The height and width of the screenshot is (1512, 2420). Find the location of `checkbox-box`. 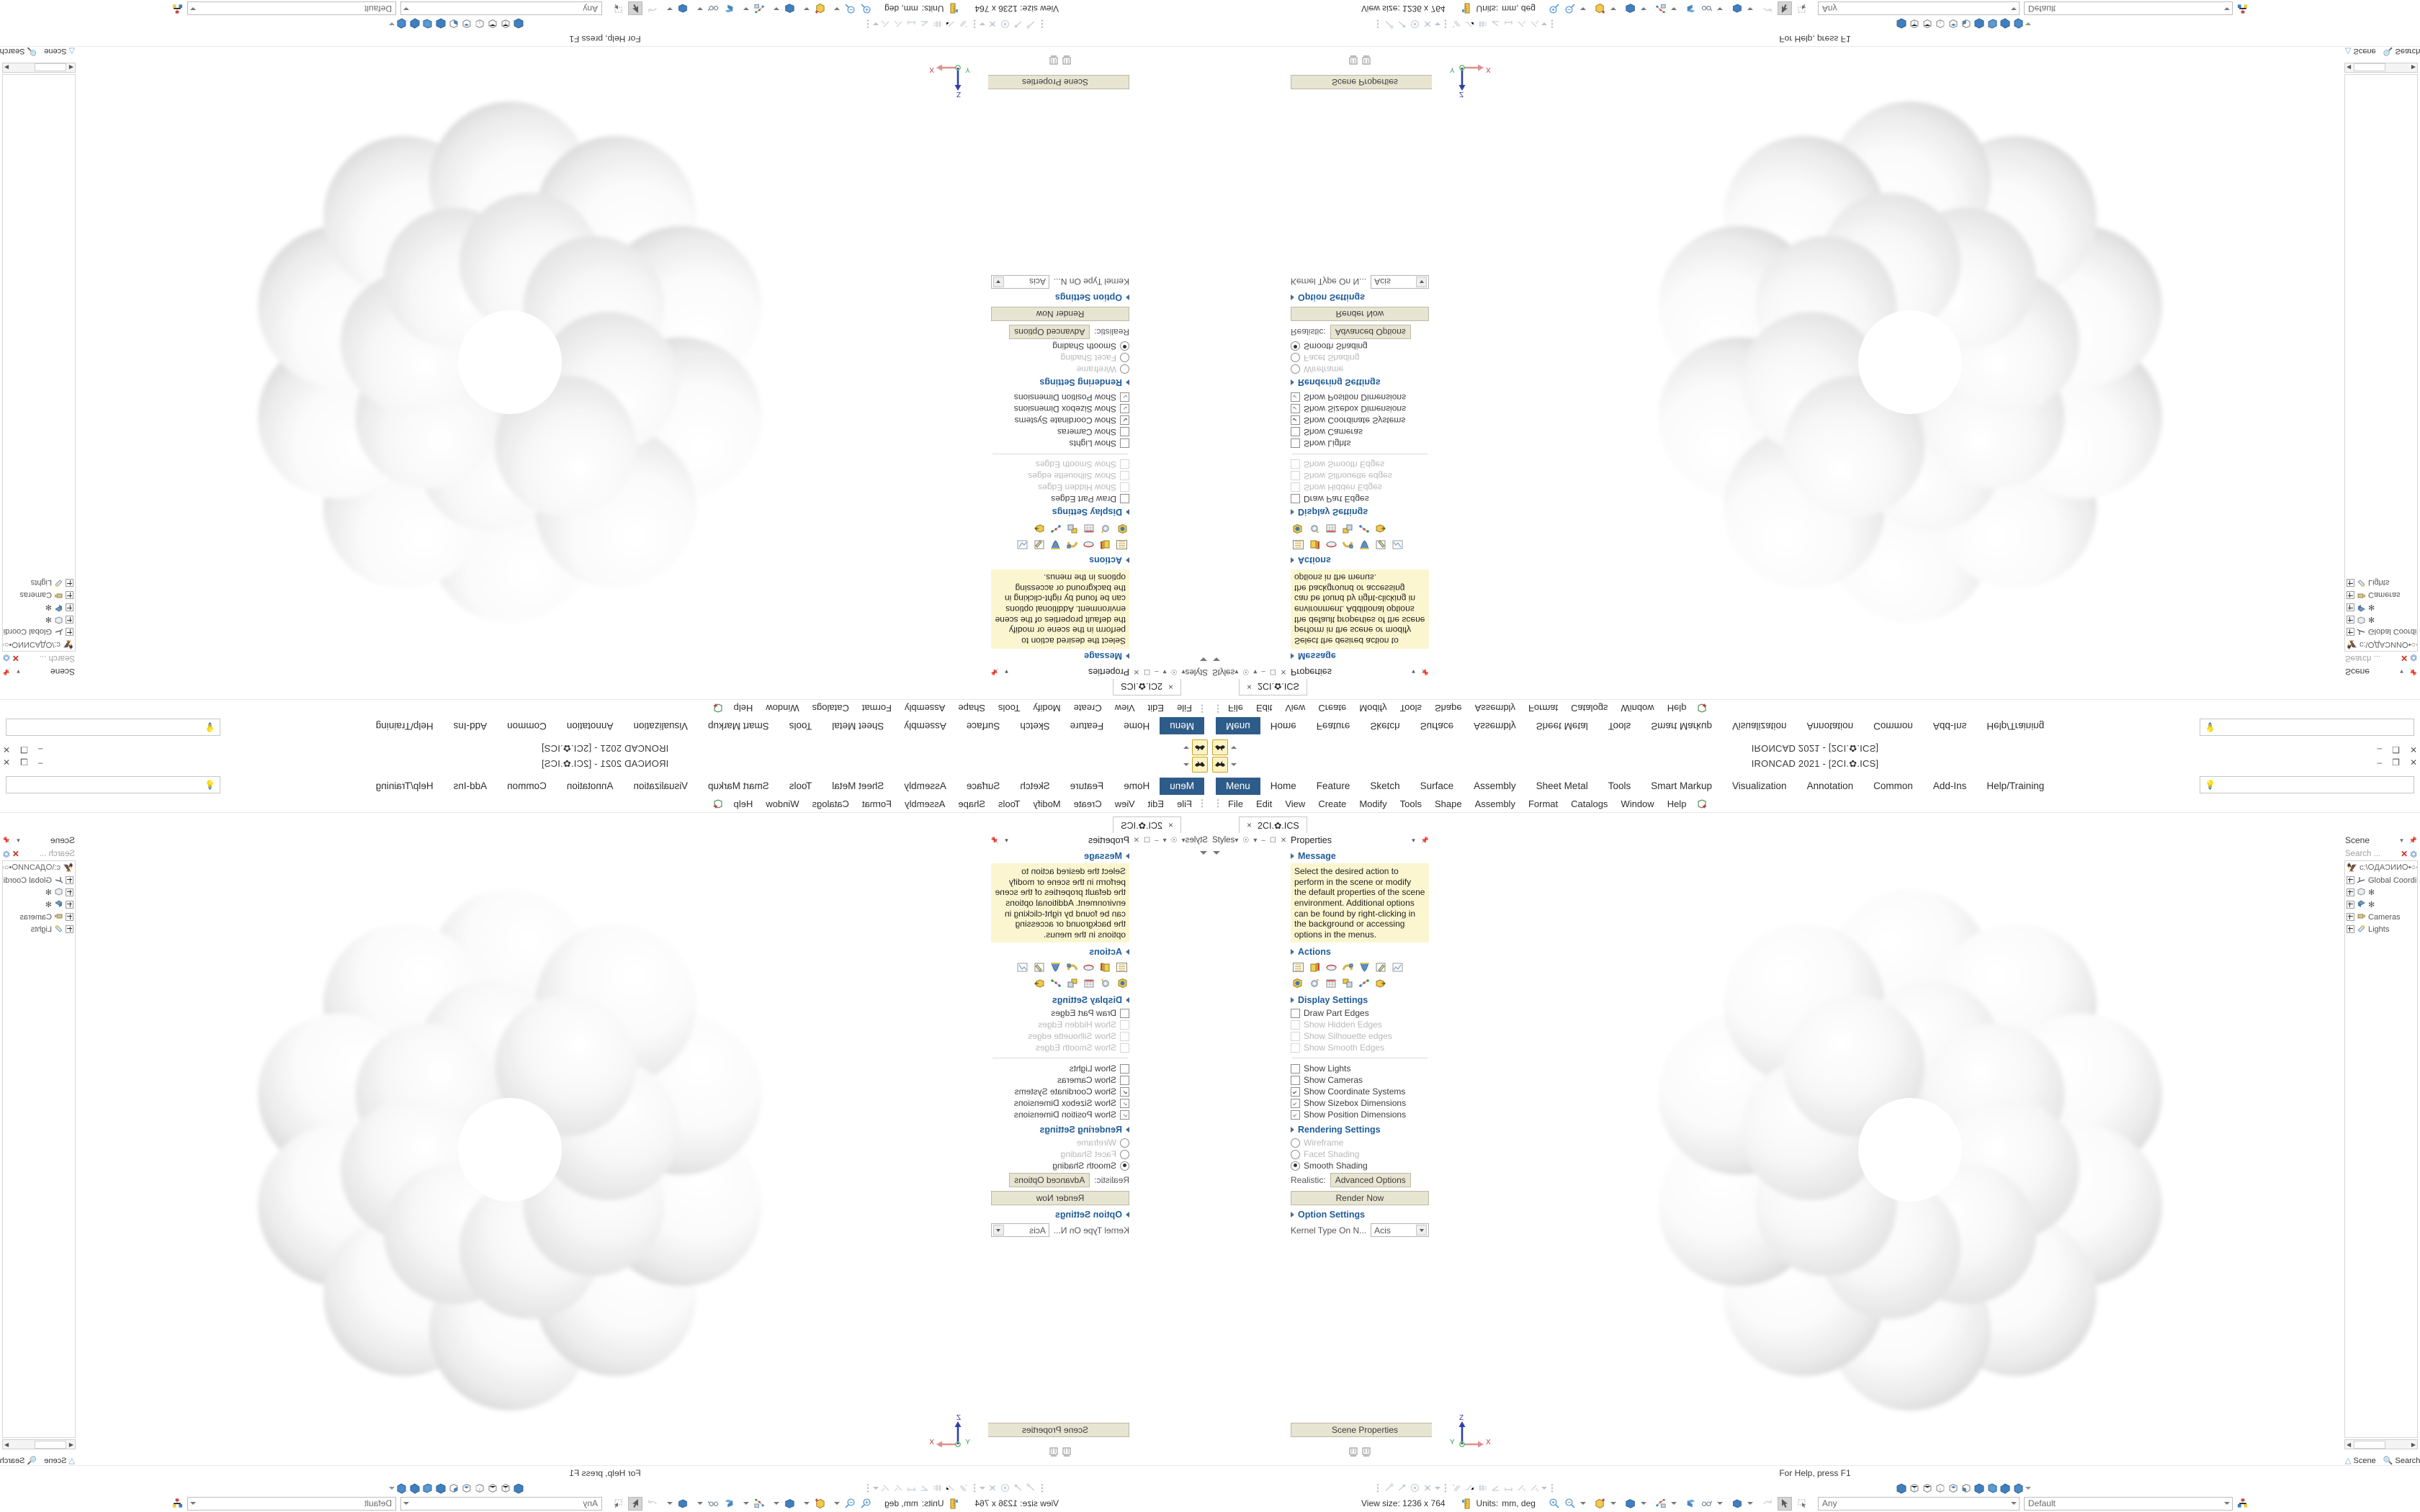

checkbox-box is located at coordinates (1295, 443).